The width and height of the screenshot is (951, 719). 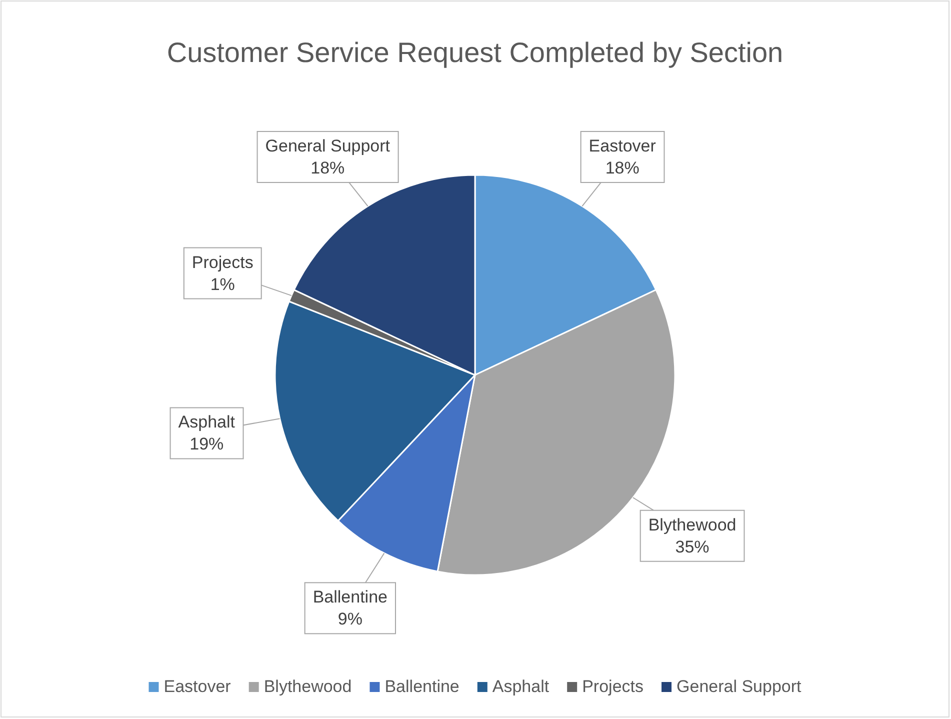 I want to click on legend-label: Projects, so click(x=613, y=686).